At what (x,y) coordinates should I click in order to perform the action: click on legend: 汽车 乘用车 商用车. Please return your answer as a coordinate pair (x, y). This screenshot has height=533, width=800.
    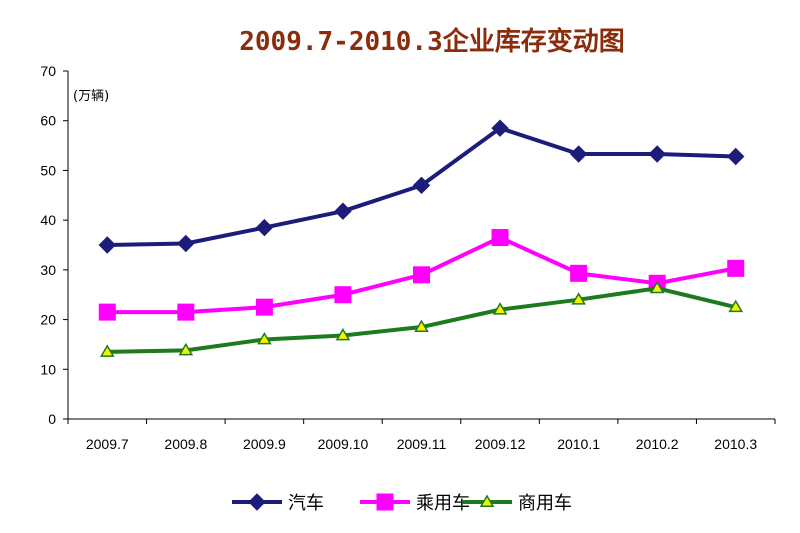
    Looking at the image, I should click on (402, 503).